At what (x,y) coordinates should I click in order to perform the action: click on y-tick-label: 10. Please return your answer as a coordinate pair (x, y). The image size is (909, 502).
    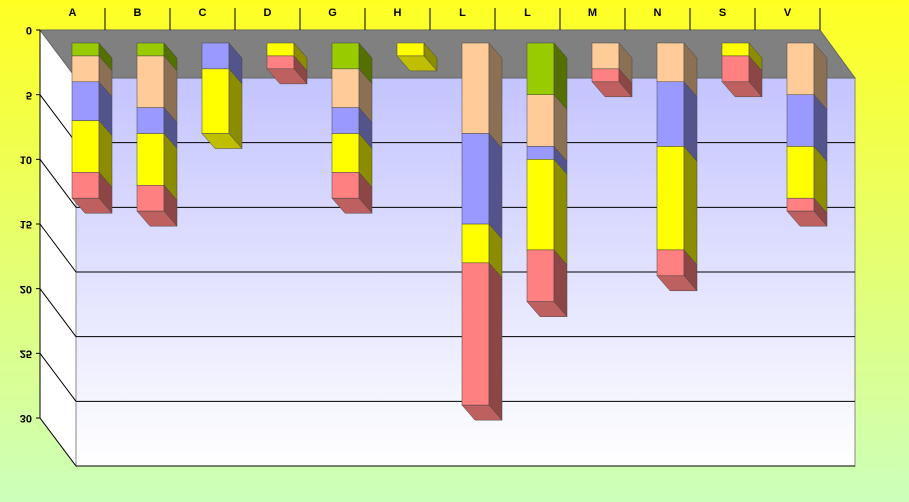
    Looking at the image, I should click on (26, 159).